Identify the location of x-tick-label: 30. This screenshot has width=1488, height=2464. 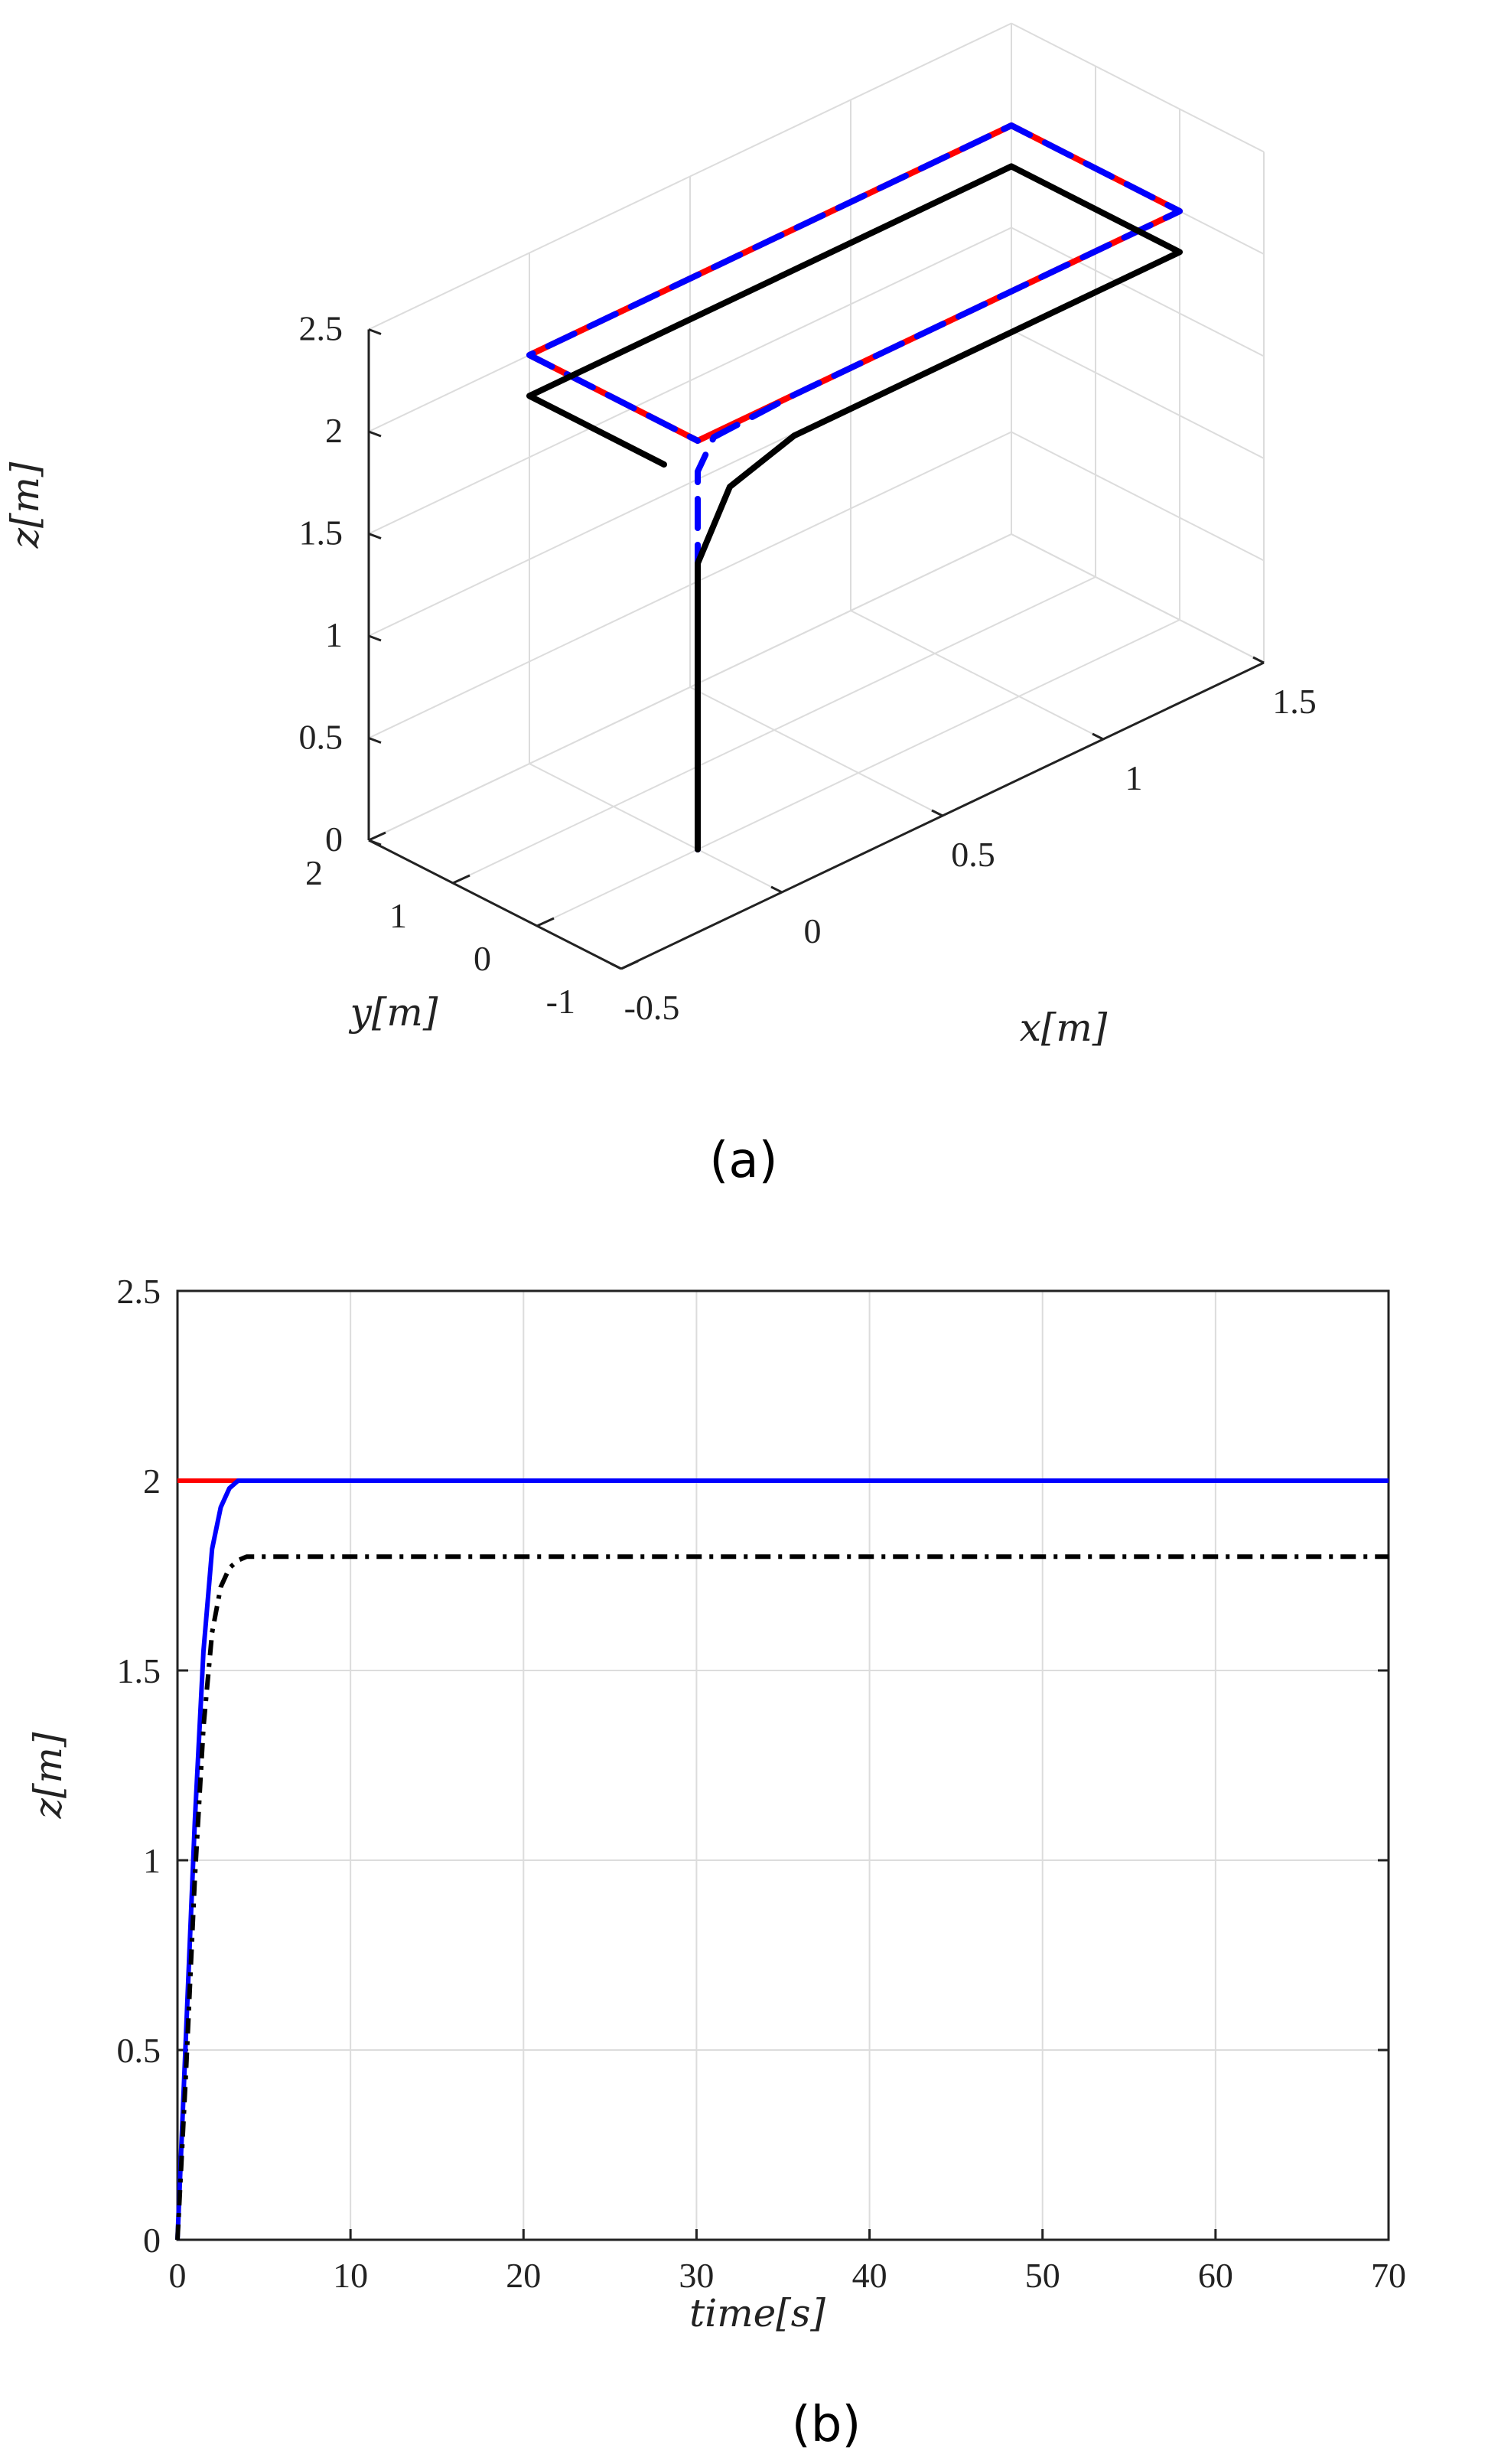
(696, 2276).